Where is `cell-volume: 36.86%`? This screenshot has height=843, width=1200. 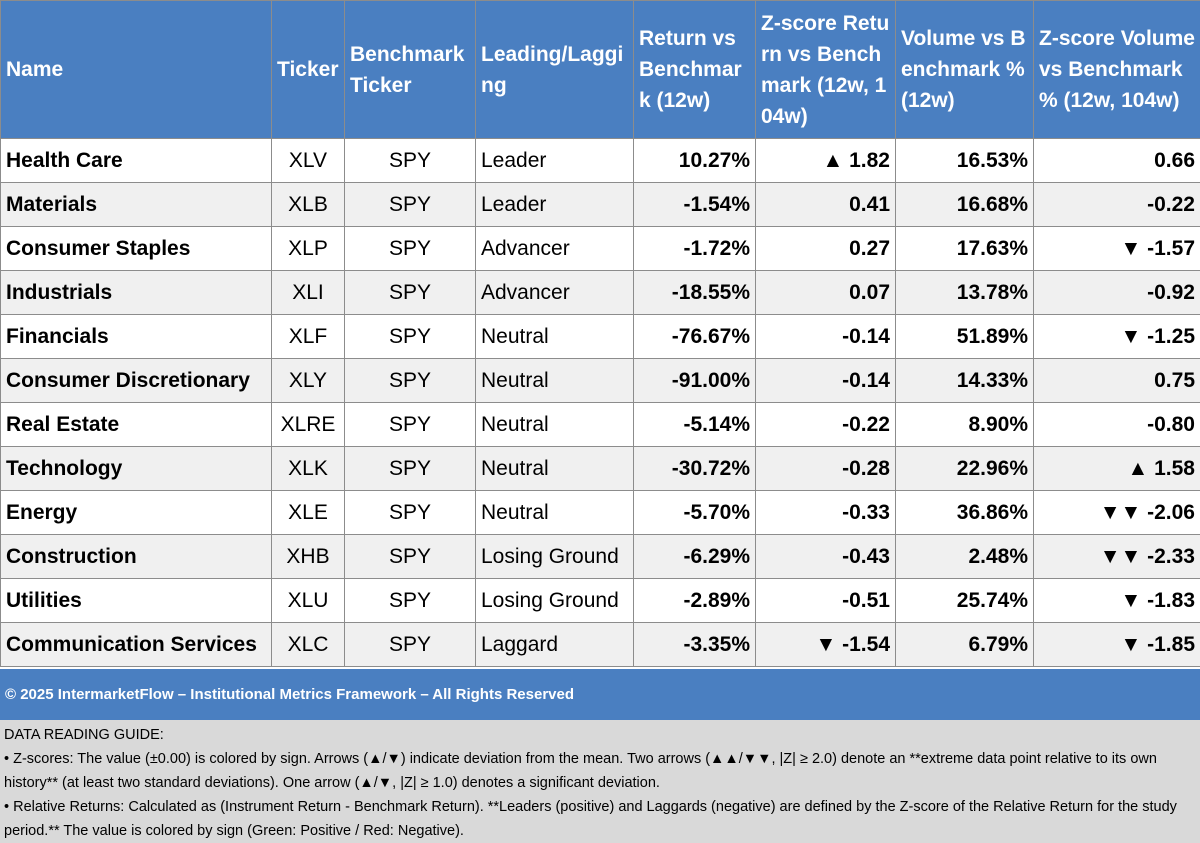 cell-volume: 36.86% is located at coordinates (964, 512).